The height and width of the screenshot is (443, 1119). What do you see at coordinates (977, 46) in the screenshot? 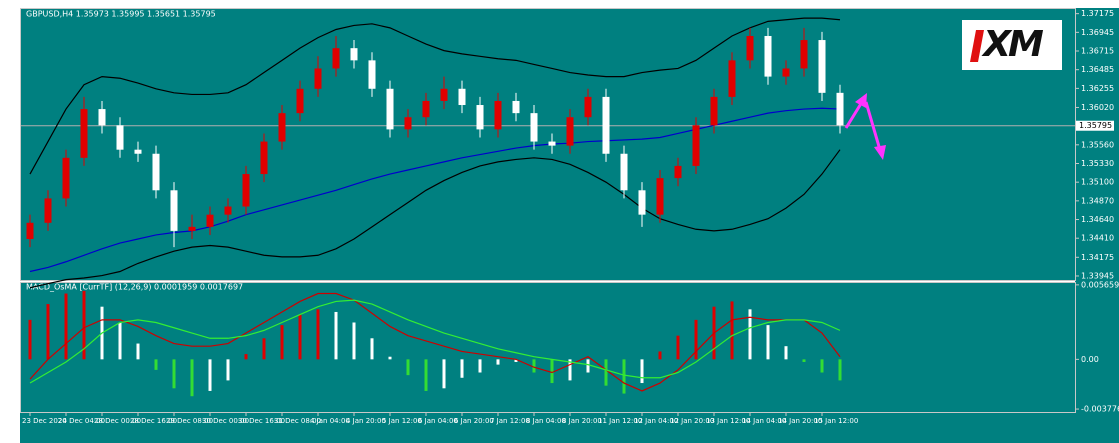
I see `logo-slash` at bounding box center [977, 46].